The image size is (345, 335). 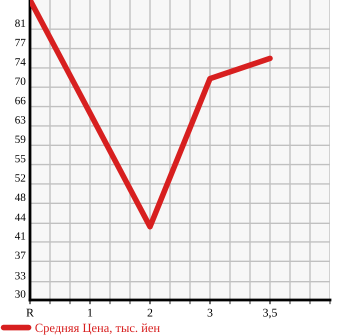 I want to click on legend-label: Средняя Цена, тыс. йен, so click(x=97, y=329).